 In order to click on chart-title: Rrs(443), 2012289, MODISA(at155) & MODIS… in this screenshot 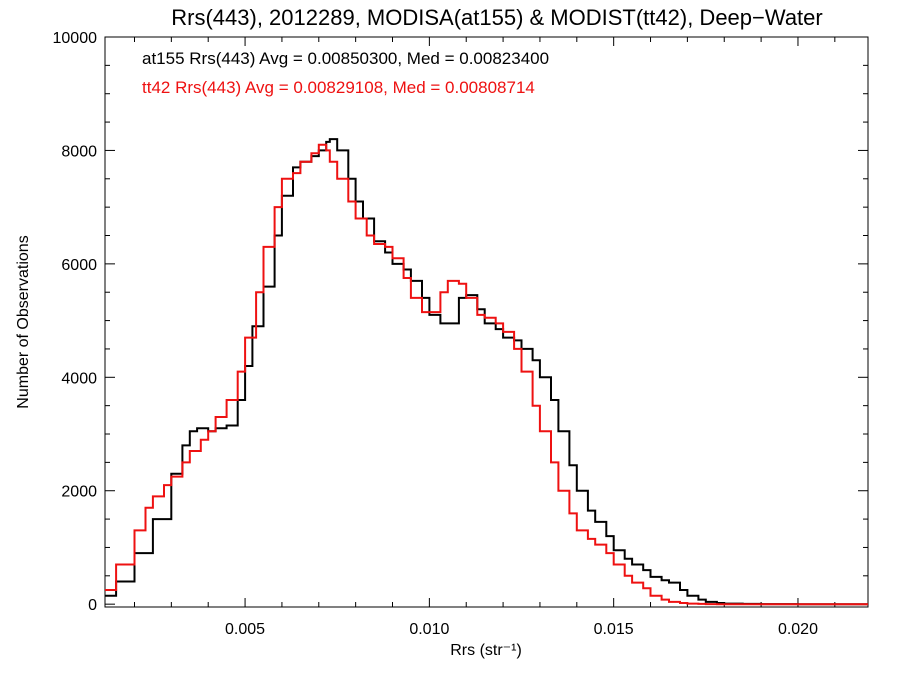, I will do `click(496, 17)`.